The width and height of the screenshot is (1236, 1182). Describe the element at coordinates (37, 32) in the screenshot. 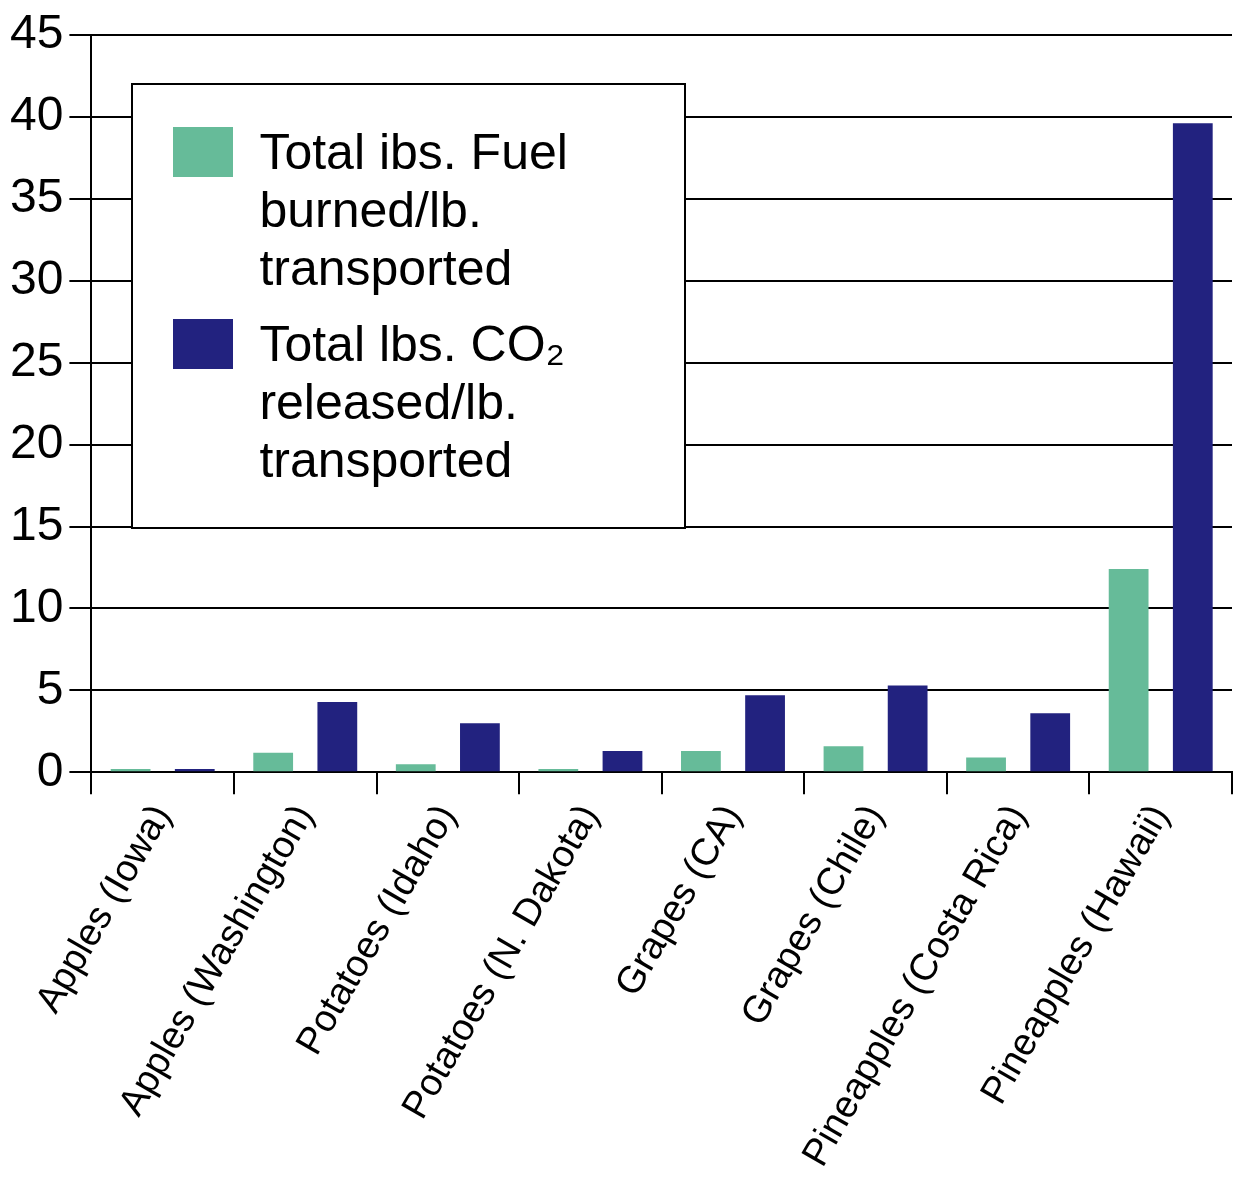

I see `y-tick-label: 45` at that location.